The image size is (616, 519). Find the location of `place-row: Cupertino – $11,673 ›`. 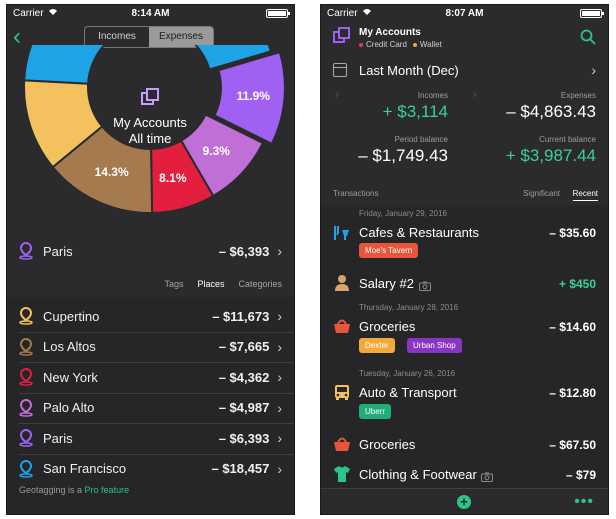

place-row: Cupertino – $11,673 › is located at coordinates (150, 316).